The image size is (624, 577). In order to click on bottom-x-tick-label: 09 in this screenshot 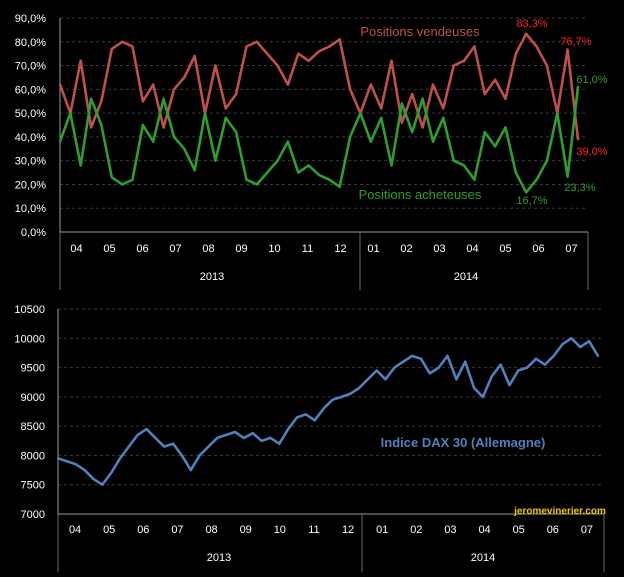, I will do `click(246, 530)`.